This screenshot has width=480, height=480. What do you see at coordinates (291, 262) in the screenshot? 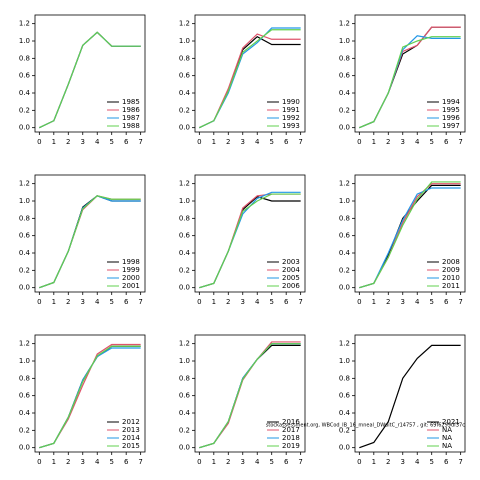
I see `legend-label: 2003` at bounding box center [291, 262].